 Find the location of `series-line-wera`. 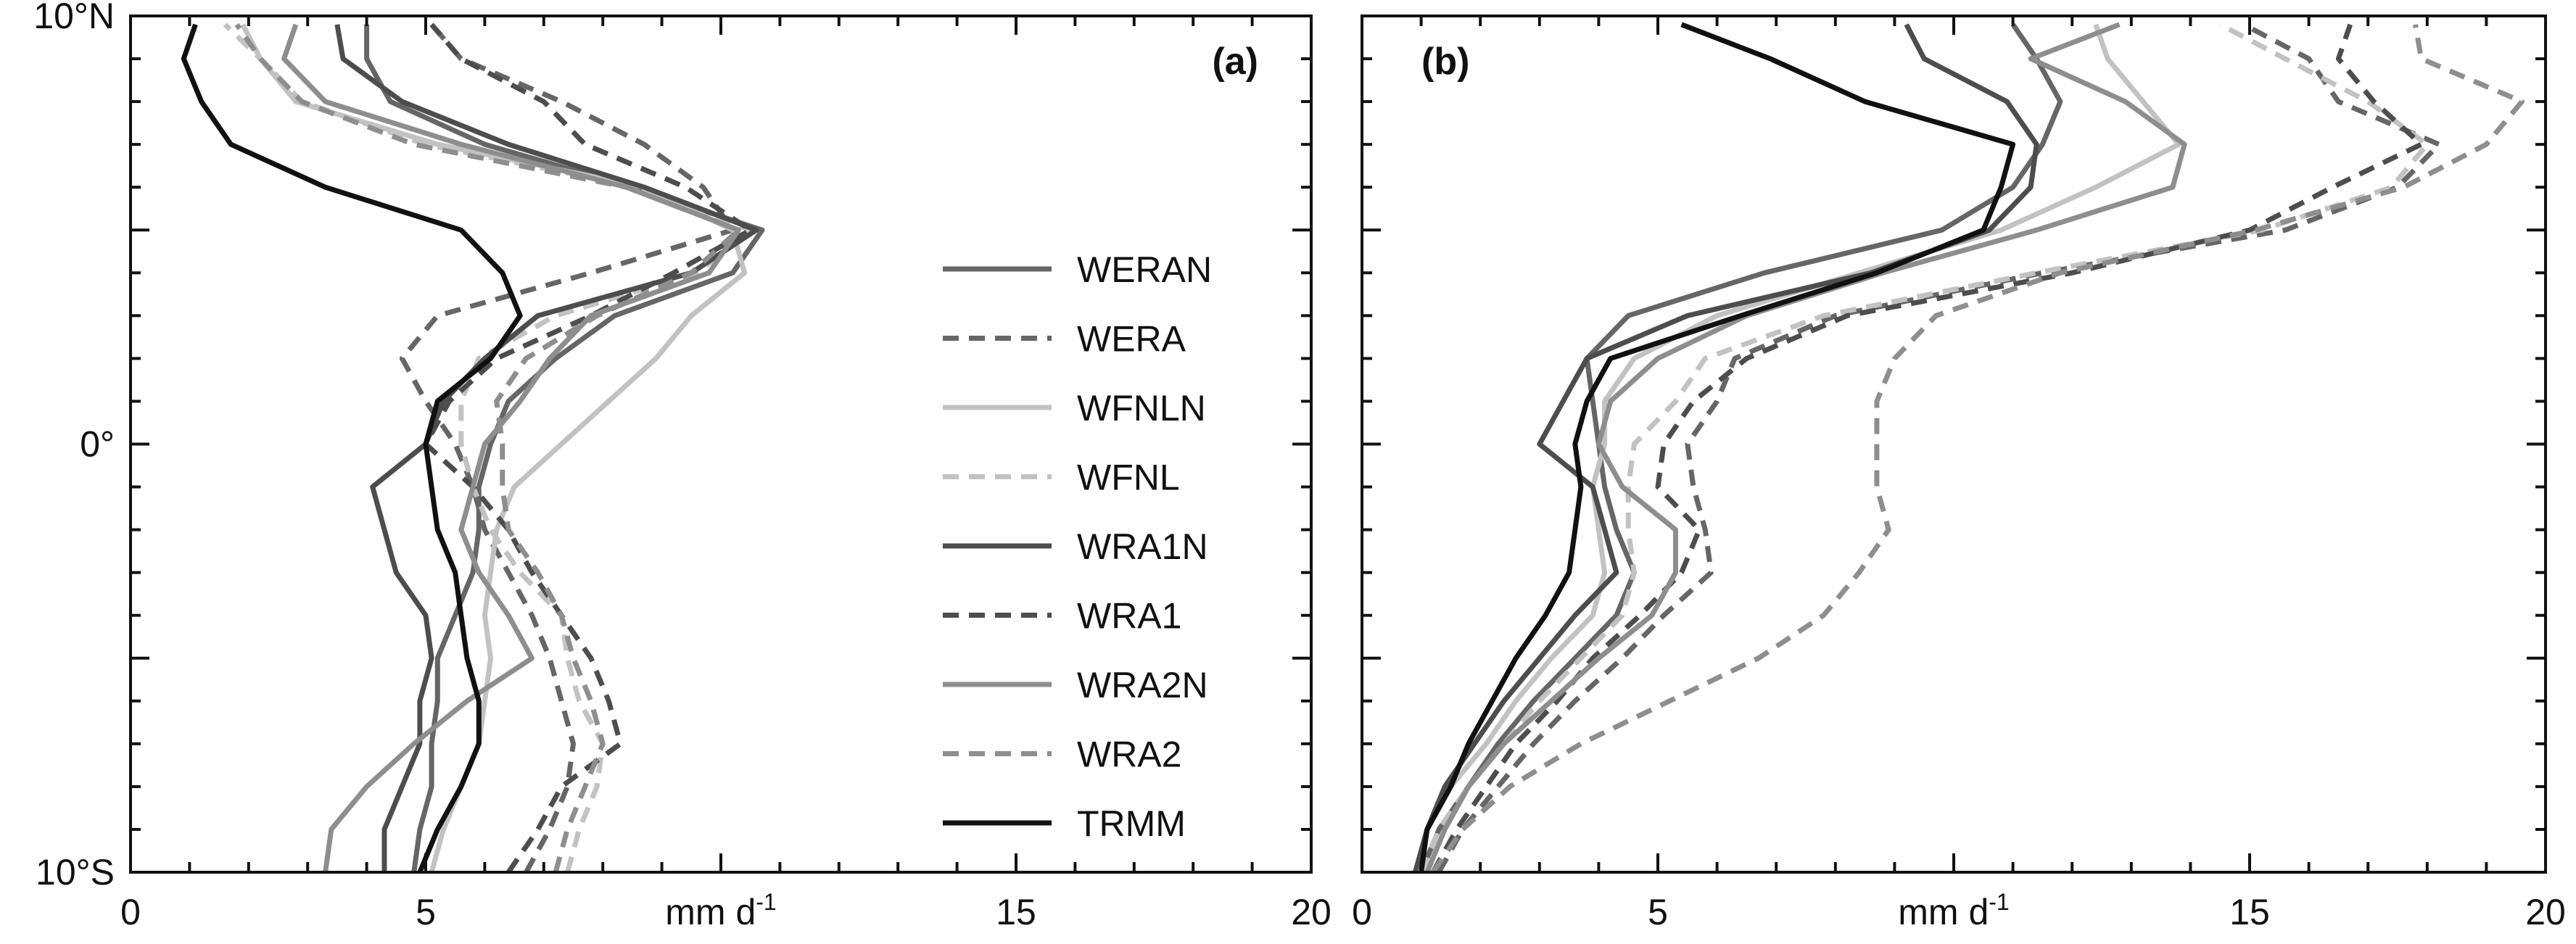

series-line-wera is located at coordinates (567, 448).